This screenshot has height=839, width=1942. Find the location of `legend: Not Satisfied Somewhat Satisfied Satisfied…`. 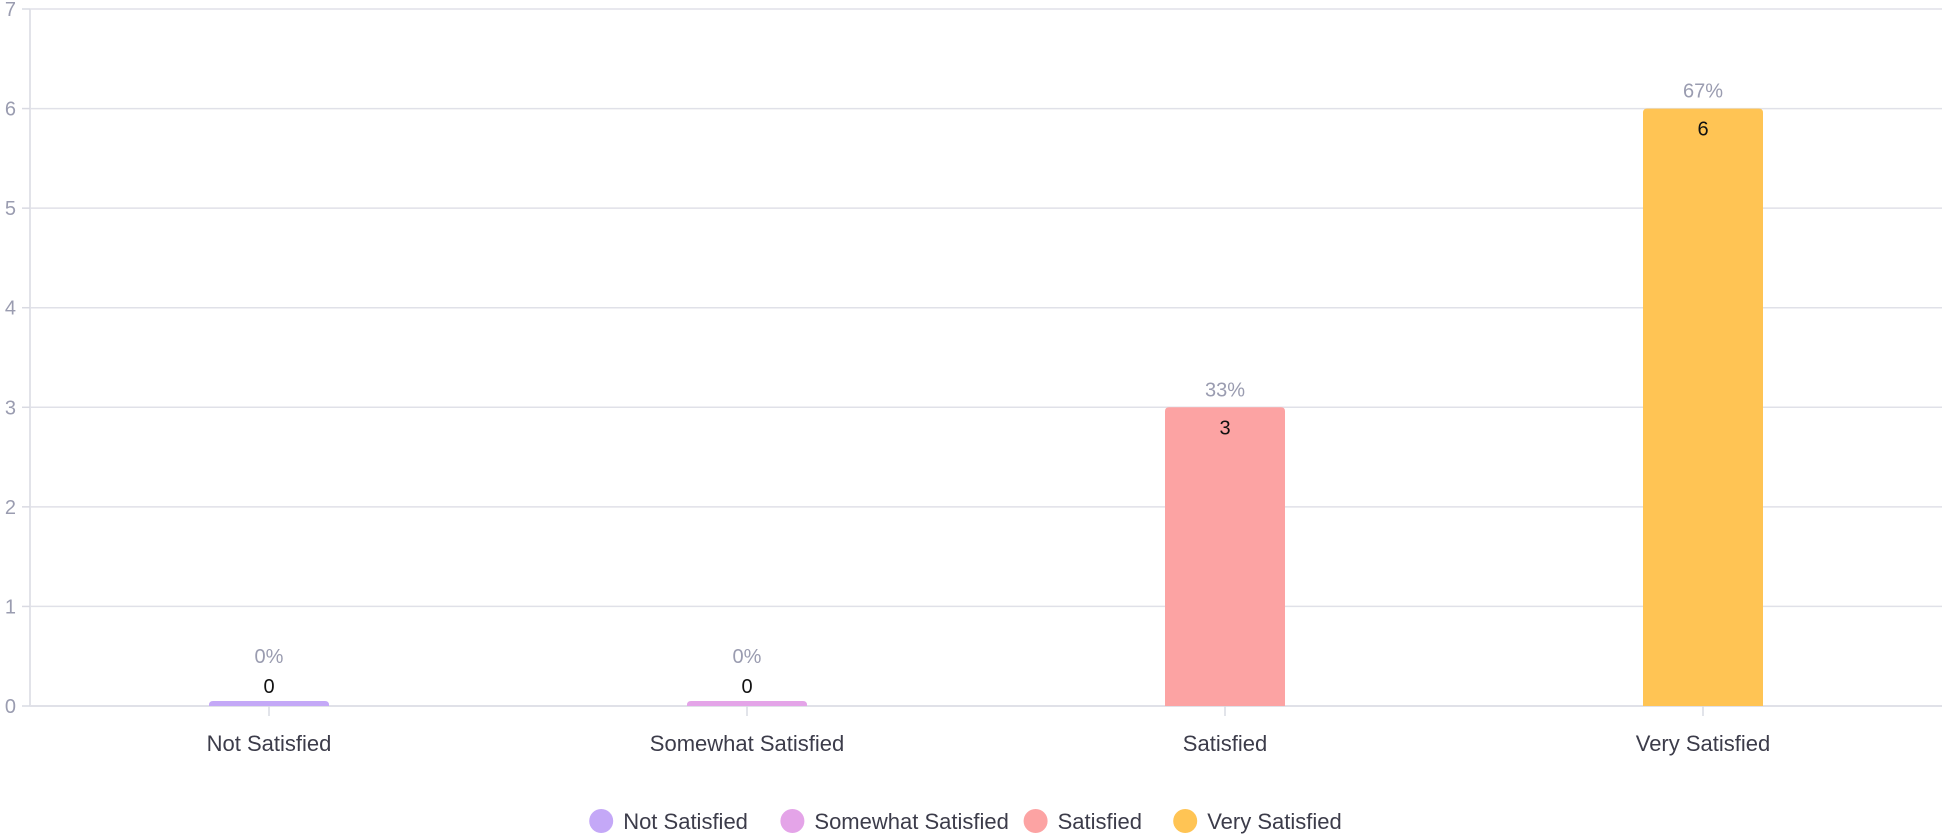

legend: Not Satisfied Somewhat Satisfied Satisfied… is located at coordinates (965, 821).